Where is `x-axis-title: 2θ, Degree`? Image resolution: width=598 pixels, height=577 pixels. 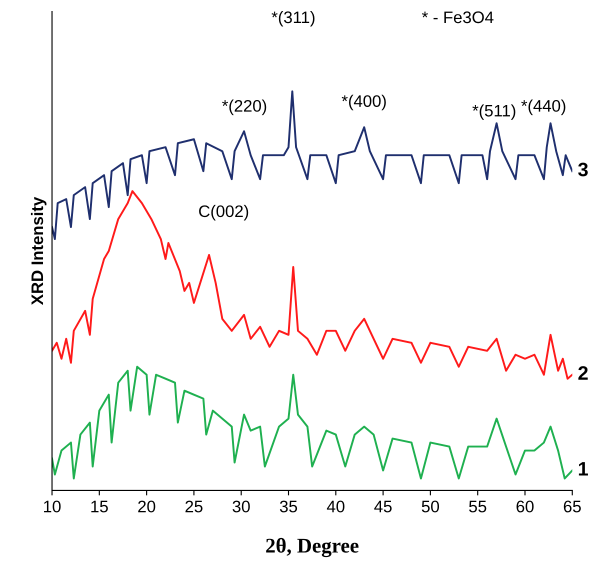 x-axis-title: 2θ, Degree is located at coordinates (312, 548).